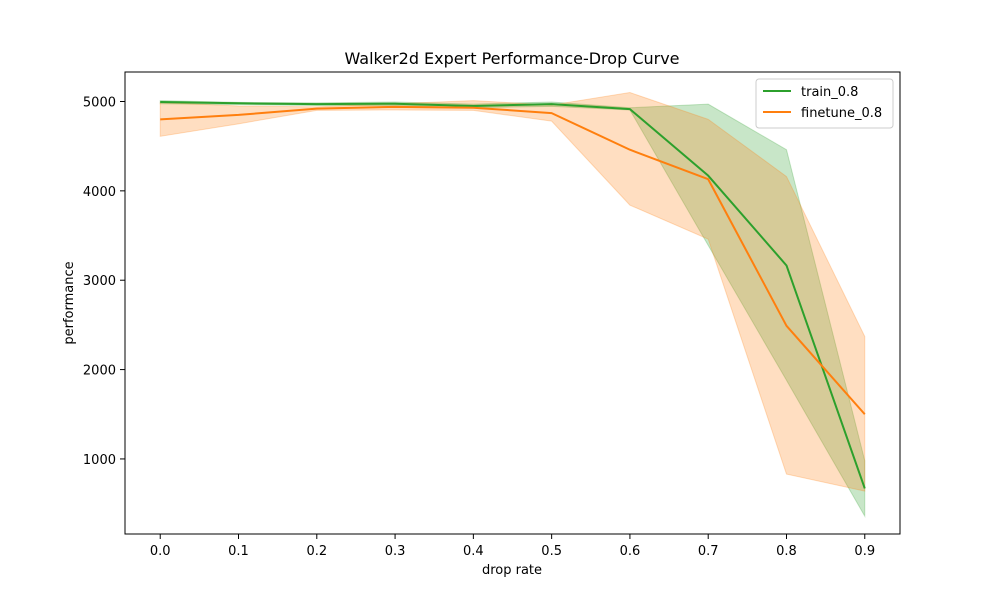  Describe the element at coordinates (786, 551) in the screenshot. I see `x-tick-label: 0.8` at that location.